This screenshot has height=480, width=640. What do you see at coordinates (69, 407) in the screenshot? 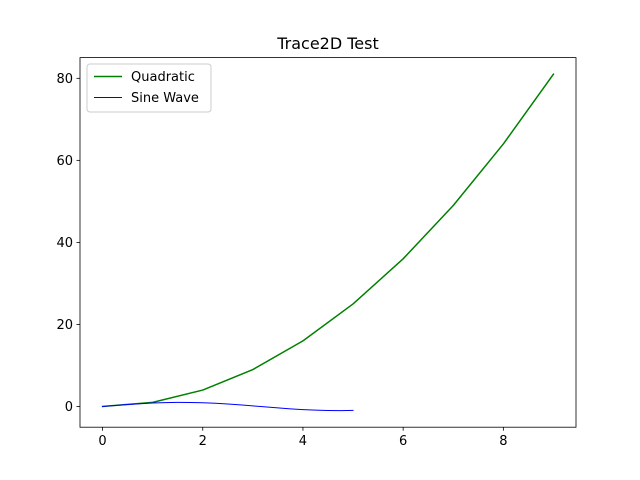
I see `y-tick-label: 0` at bounding box center [69, 407].